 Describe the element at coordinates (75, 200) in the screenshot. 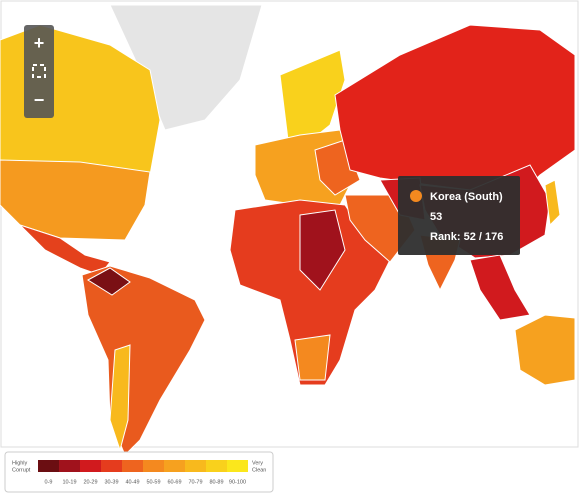

I see `usa` at that location.